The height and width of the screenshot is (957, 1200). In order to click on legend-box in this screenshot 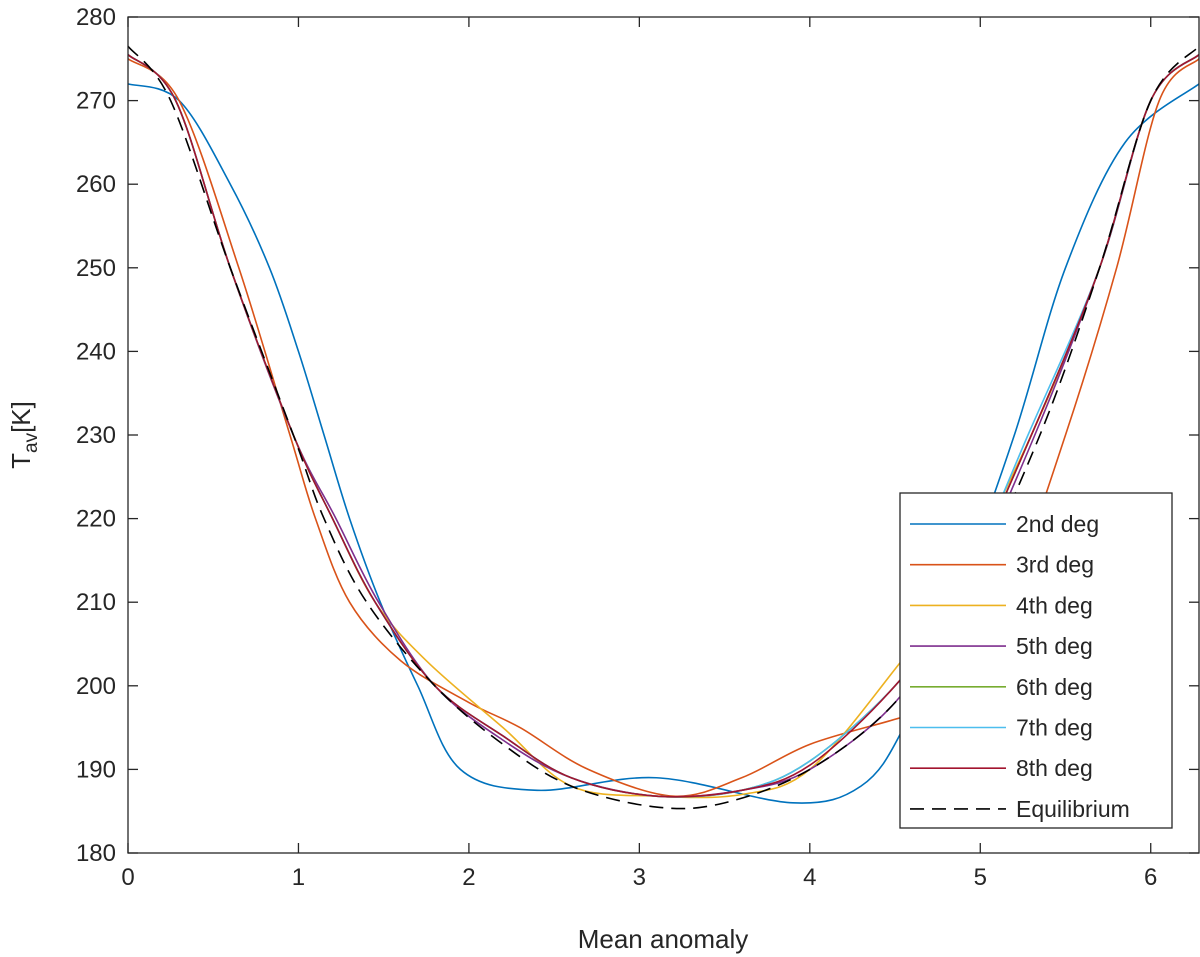, I will do `click(1036, 660)`.